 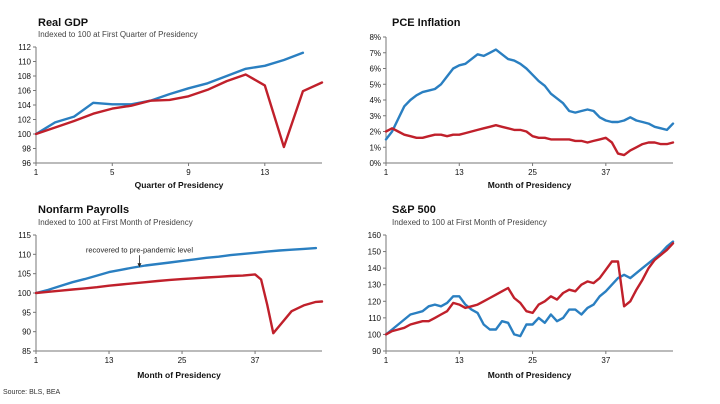 What do you see at coordinates (426, 23) in the screenshot?
I see `chart-title: PCE Inflation` at bounding box center [426, 23].